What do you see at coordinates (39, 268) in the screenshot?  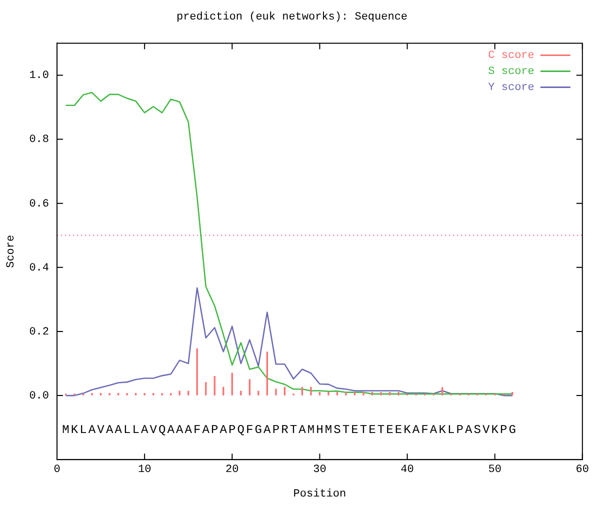 I see `y-tick-label: 0.4` at bounding box center [39, 268].